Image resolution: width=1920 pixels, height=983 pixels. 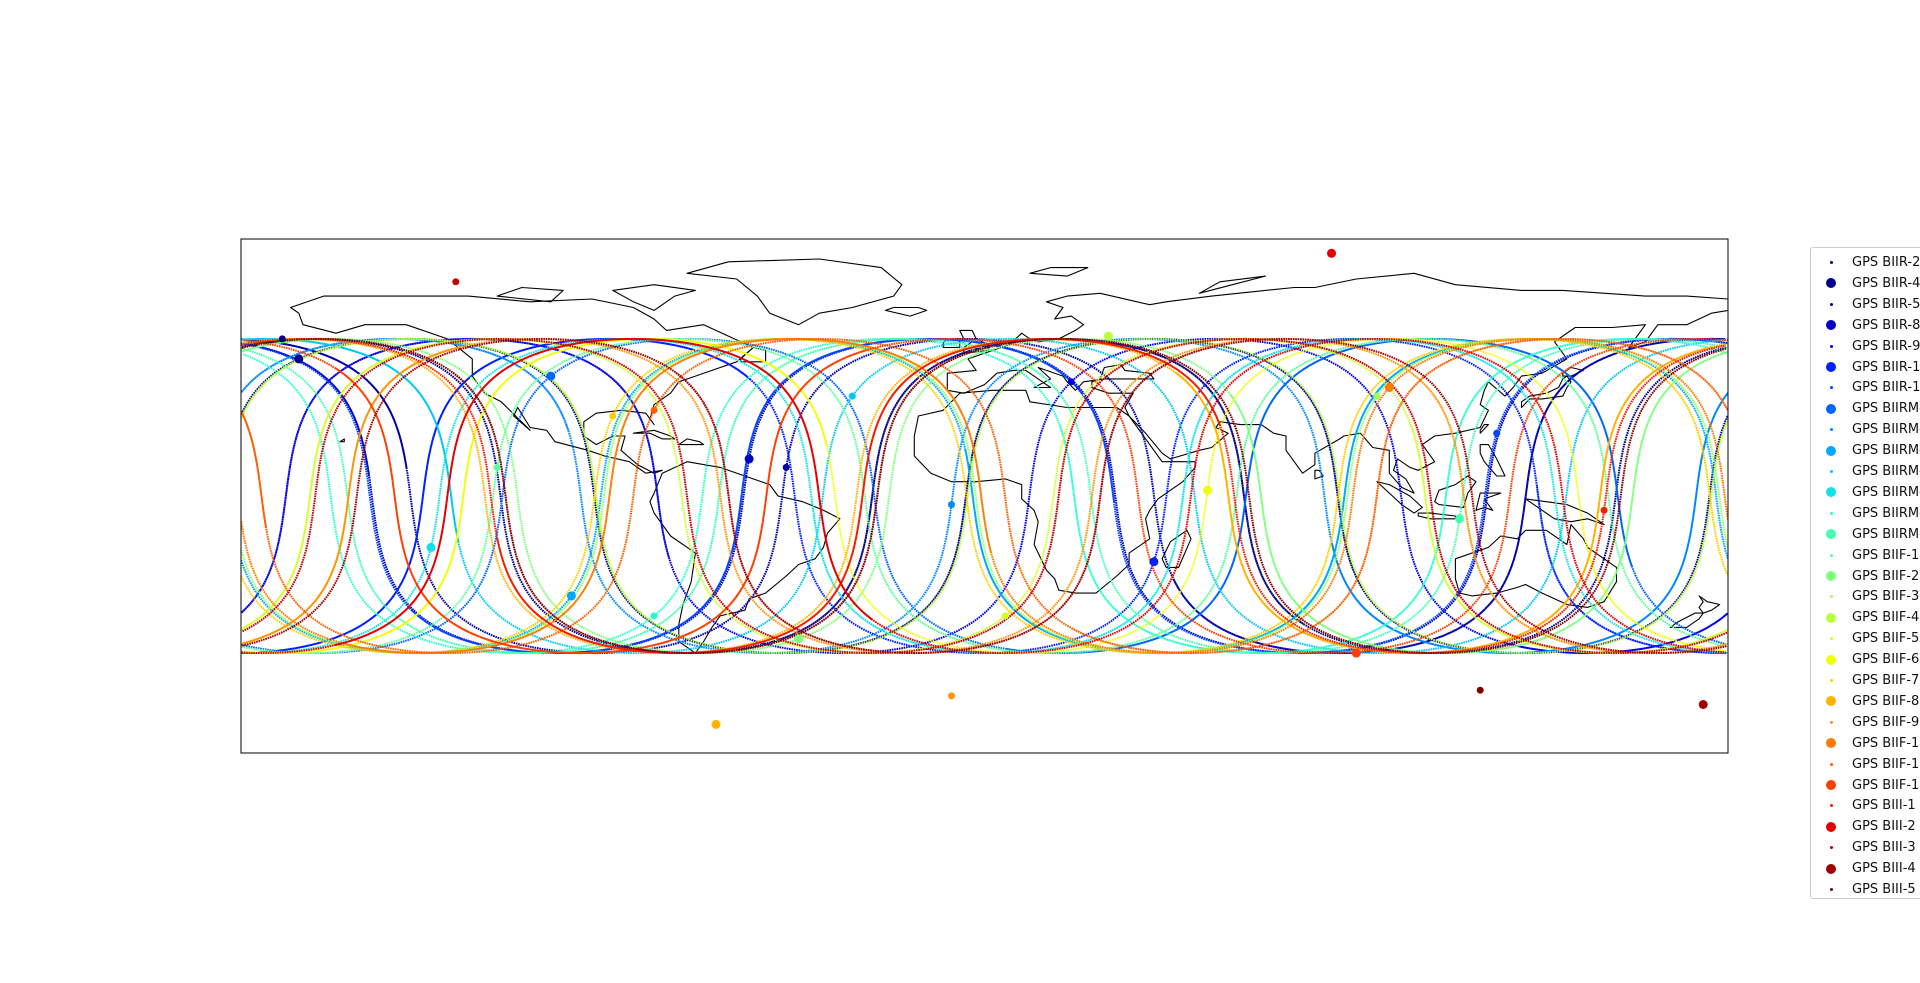 What do you see at coordinates (530, 294) in the screenshot?
I see `coastline-victoria-island` at bounding box center [530, 294].